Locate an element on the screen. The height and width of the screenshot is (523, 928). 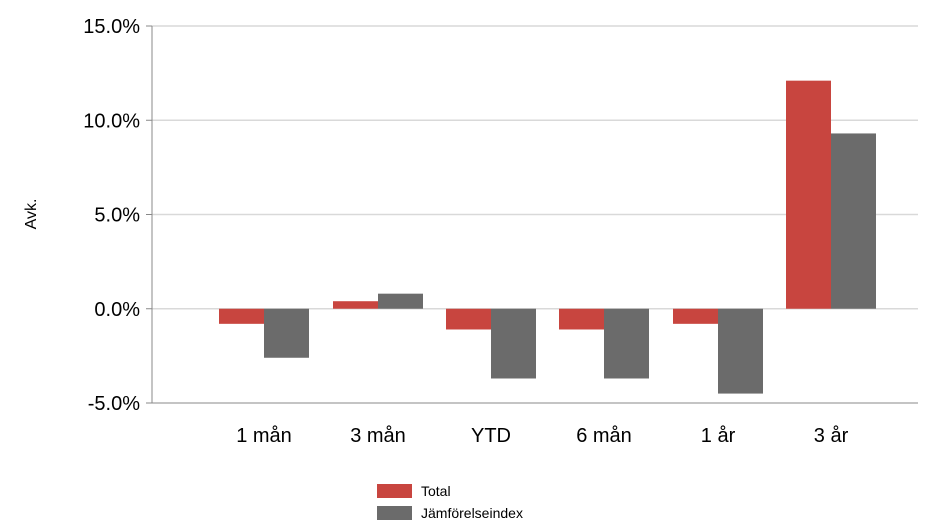
y-tick-labels: 15.0% 10.0% 5.0% 0.0% -5.0% is located at coordinates (111, 215).